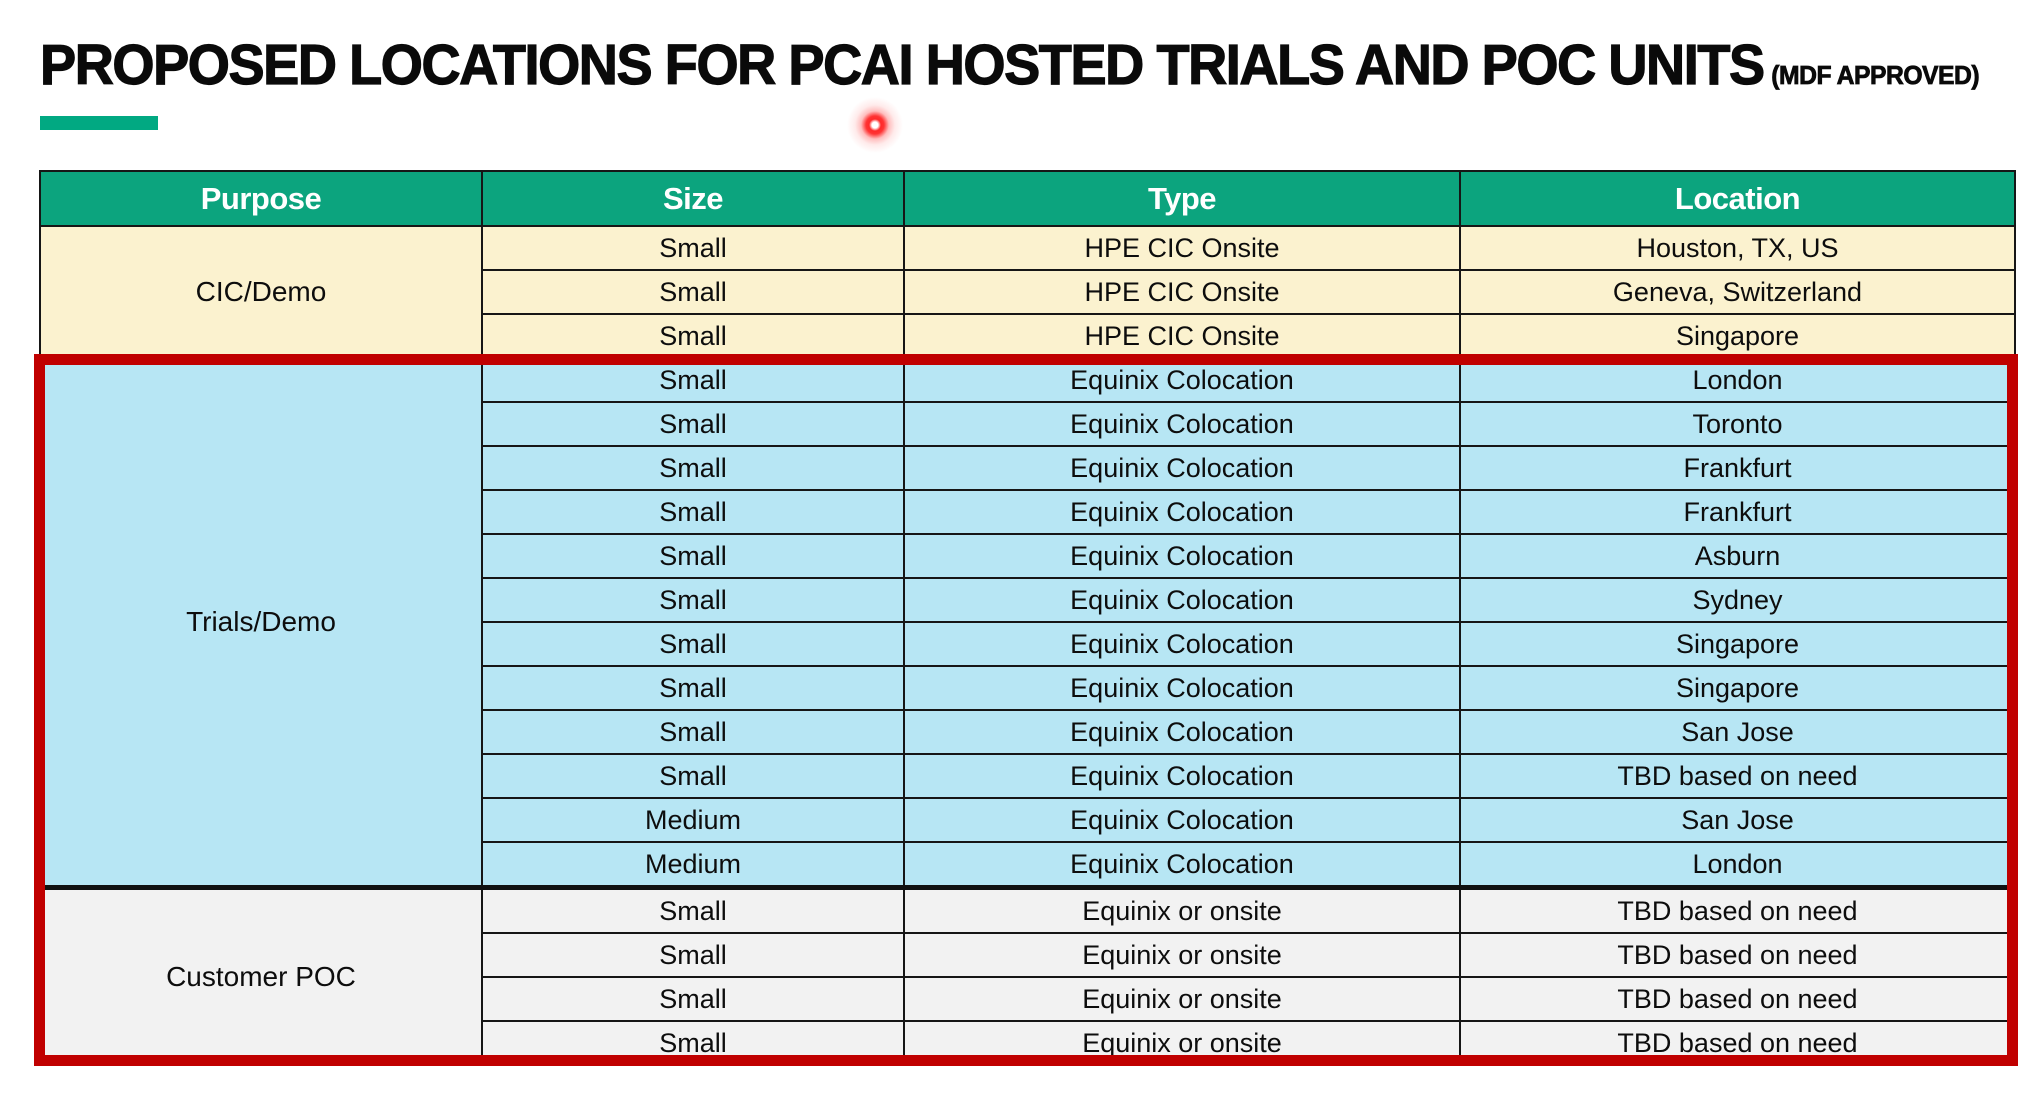 This screenshot has width=2044, height=1097. I want to click on column-header-type: Type, so click(1182, 198).